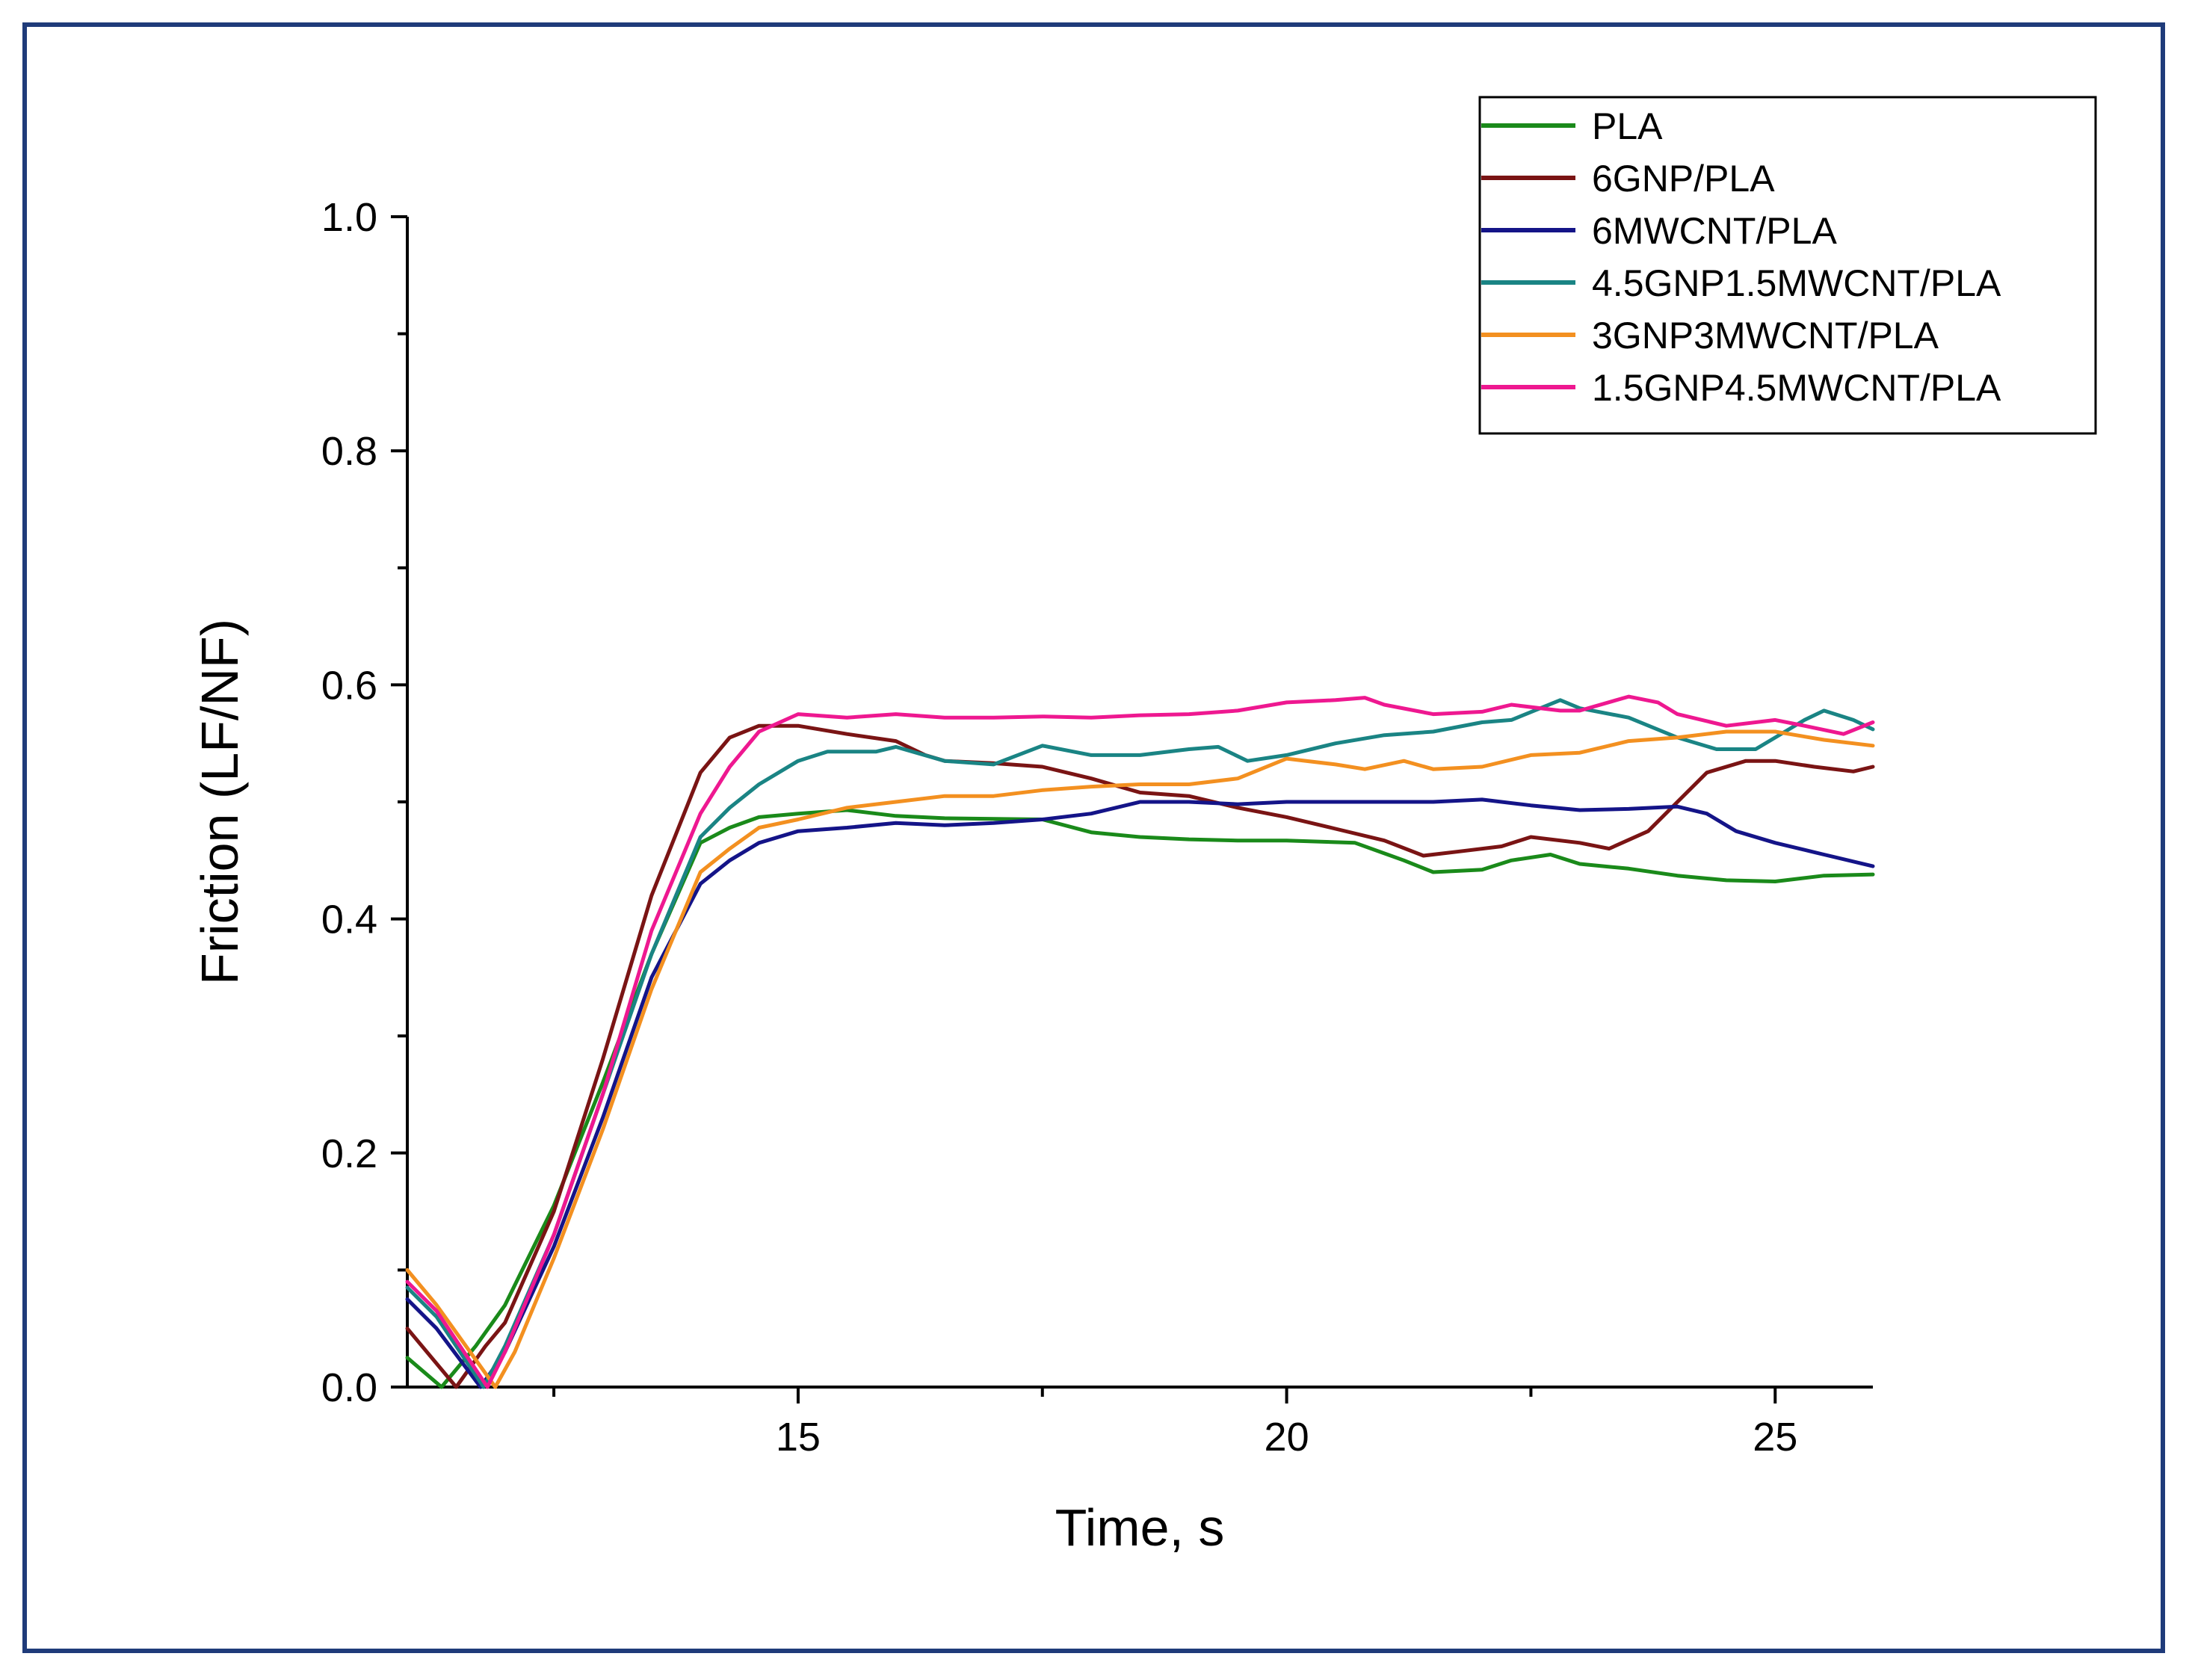  Describe the element at coordinates (349, 1153) in the screenshot. I see `y-tick-label: 0.2` at that location.